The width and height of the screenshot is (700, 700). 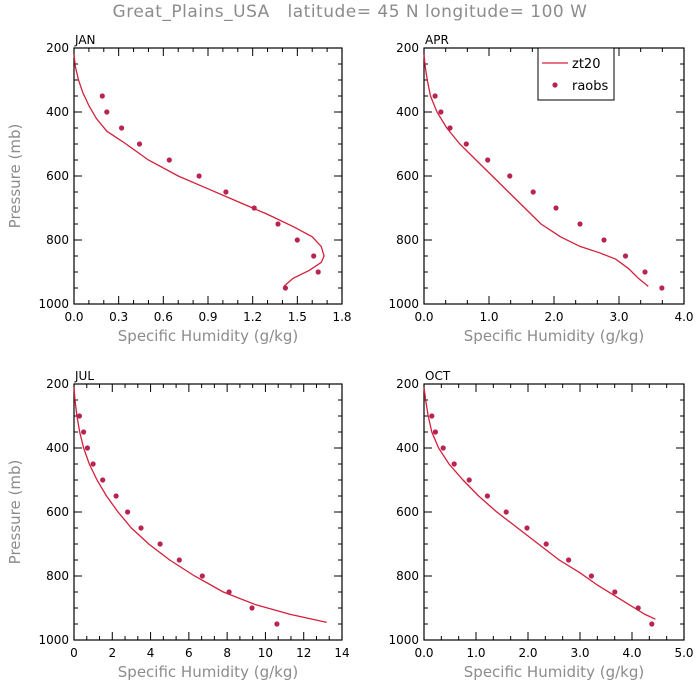 I want to click on x-tick-label: 2, so click(x=112, y=653).